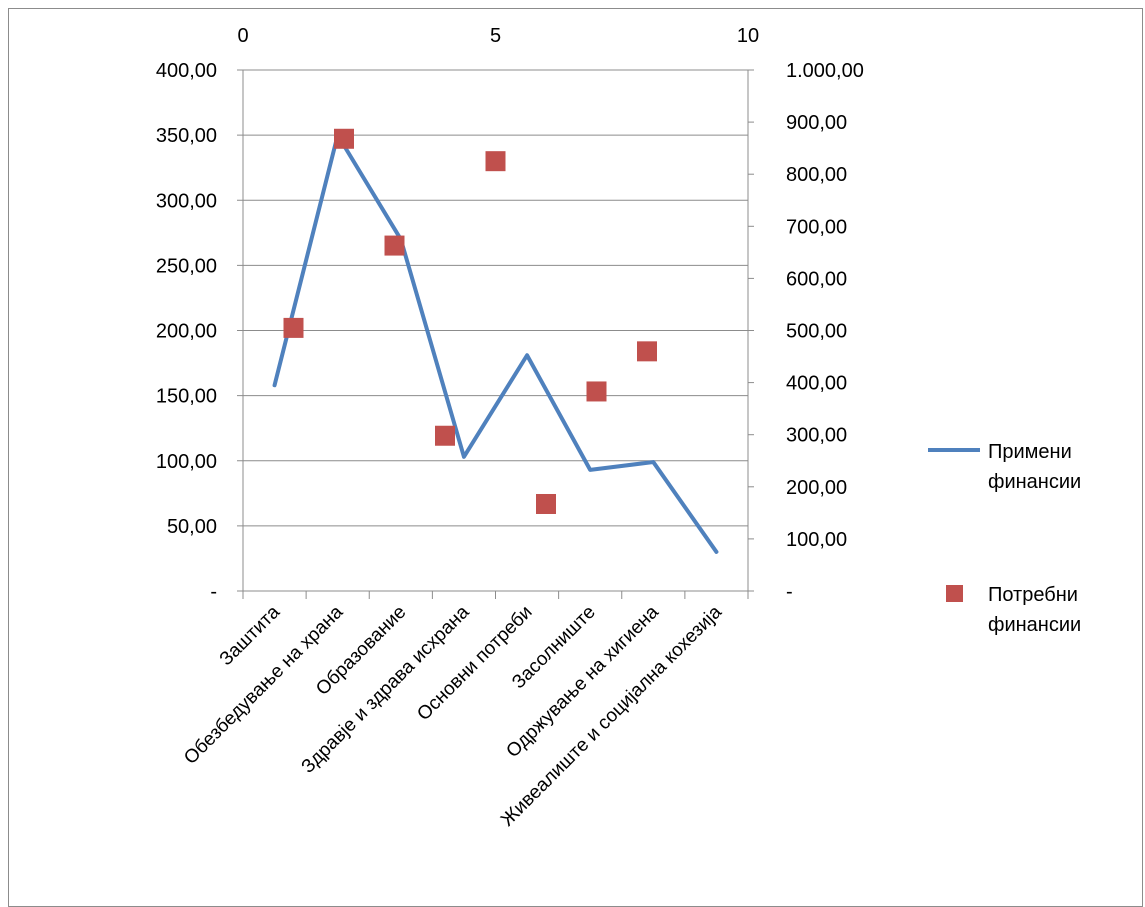 This screenshot has height=907, width=1145. What do you see at coordinates (748, 36) in the screenshot?
I see `top-axis-tick-label: 10` at bounding box center [748, 36].